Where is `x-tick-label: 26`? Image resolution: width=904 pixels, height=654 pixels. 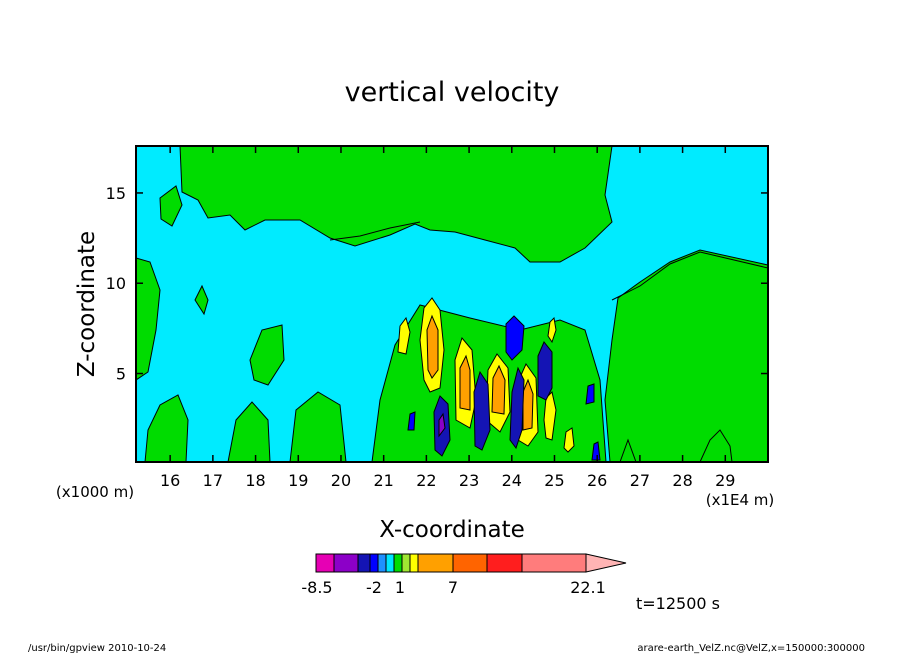
x-tick-label: 26 is located at coordinates (597, 480).